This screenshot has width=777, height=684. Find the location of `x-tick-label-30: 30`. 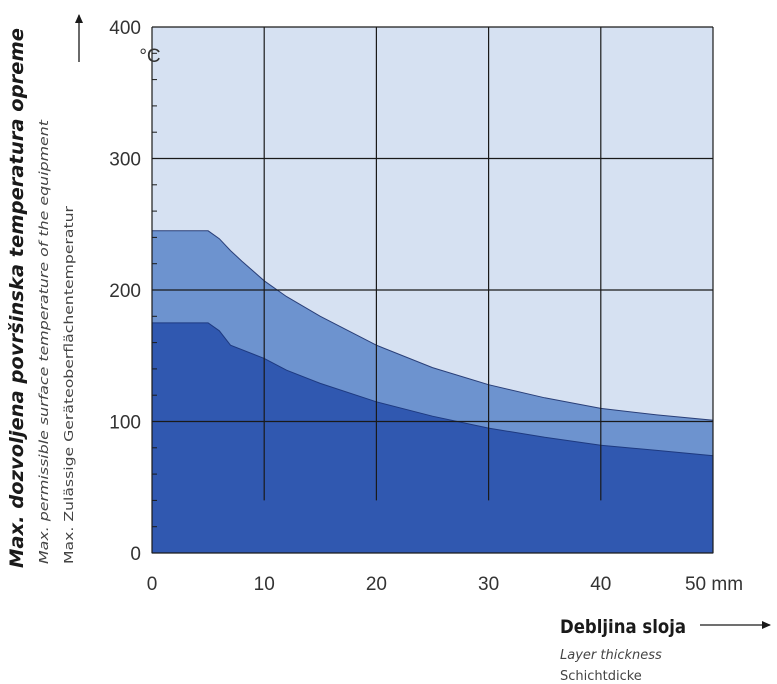

x-tick-label-30: 30 is located at coordinates (488, 584).